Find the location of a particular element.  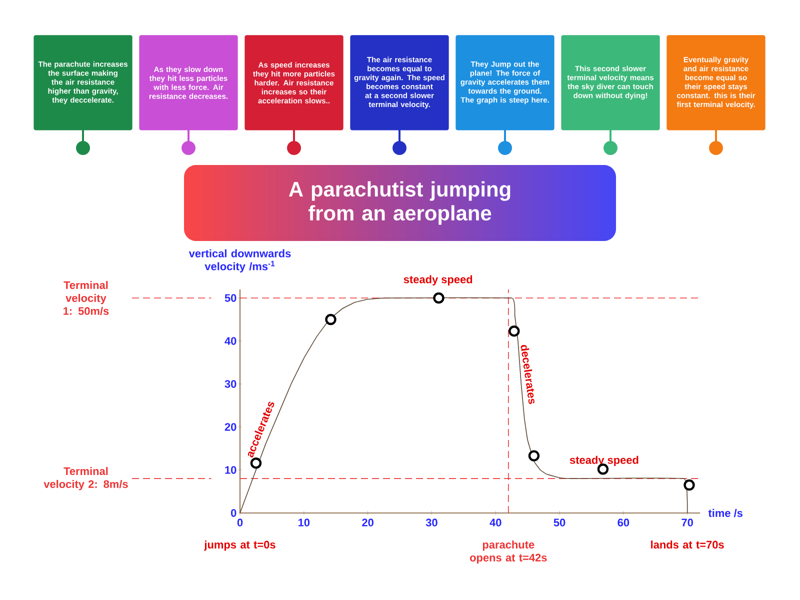

annotation: decelerates is located at coordinates (527, 374).